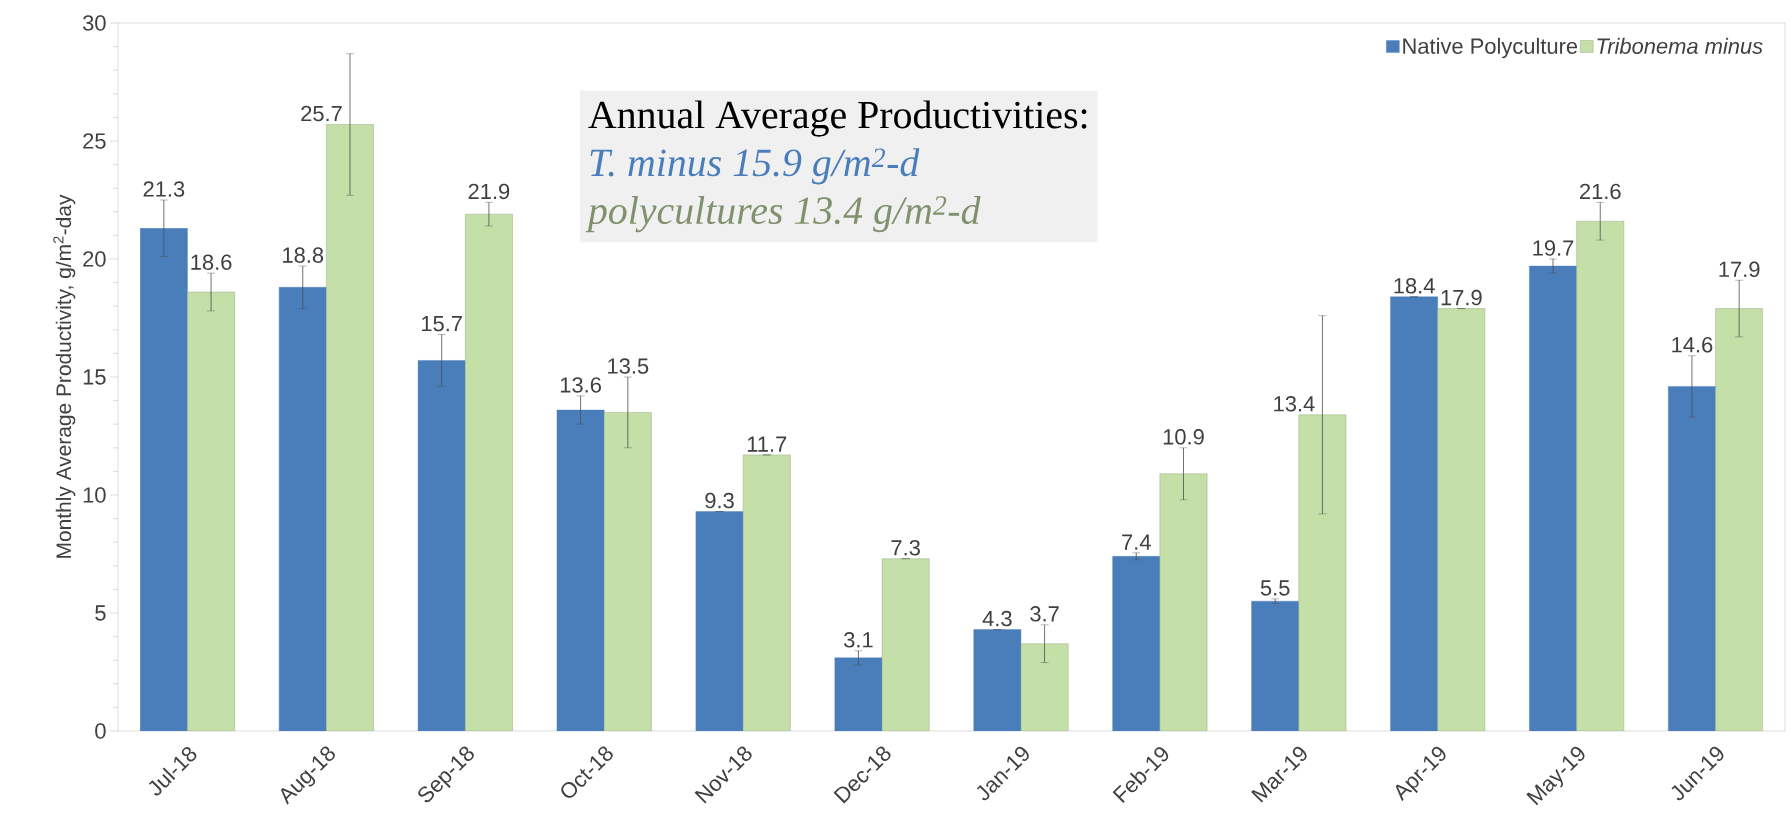 The height and width of the screenshot is (837, 1792). Describe the element at coordinates (489, 191) in the screenshot. I see `data-label: 21.9` at that location.